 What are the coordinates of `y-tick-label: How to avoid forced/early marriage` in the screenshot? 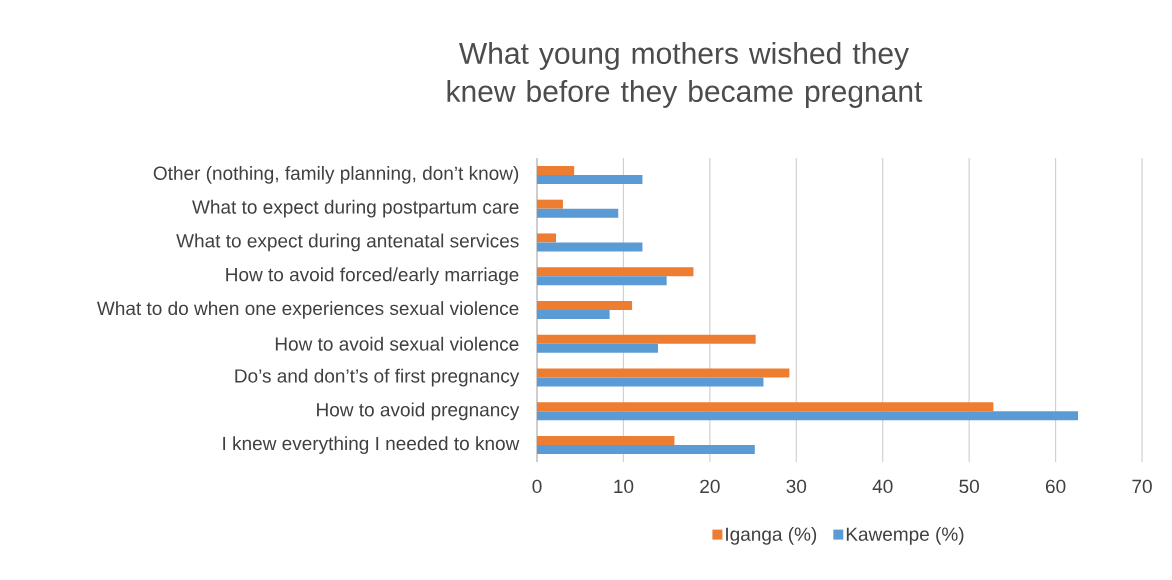 It's located at (372, 276).